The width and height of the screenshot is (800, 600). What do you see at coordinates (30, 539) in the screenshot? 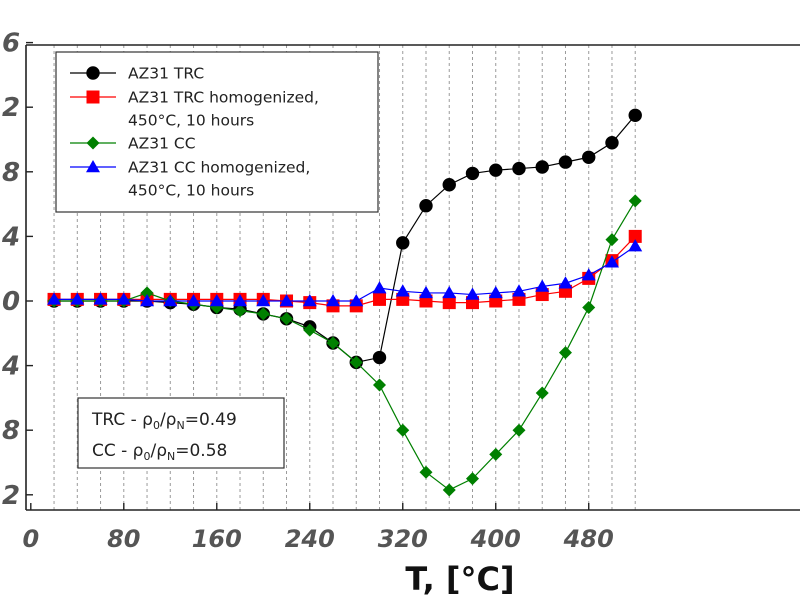
I see `x-tick-label: 0` at bounding box center [30, 539].